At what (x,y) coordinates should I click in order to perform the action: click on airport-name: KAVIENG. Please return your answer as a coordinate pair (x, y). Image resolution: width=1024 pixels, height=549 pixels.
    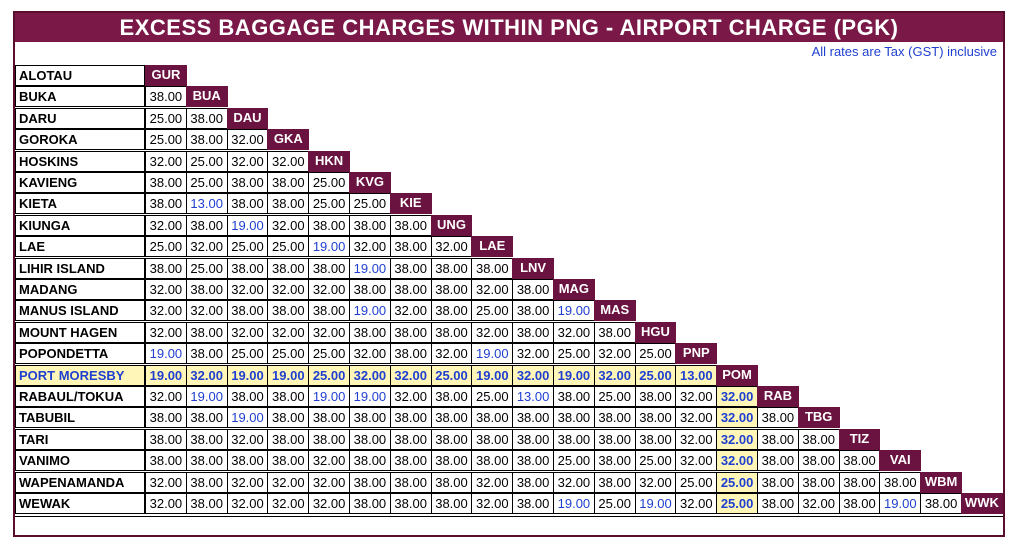
    Looking at the image, I should click on (80, 182).